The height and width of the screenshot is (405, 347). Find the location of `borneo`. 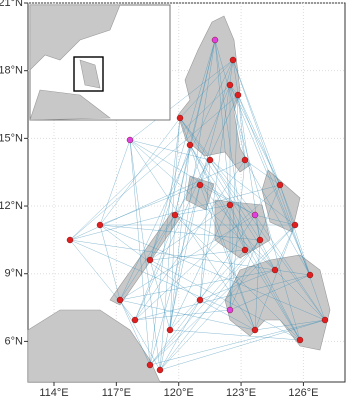

borneo is located at coordinates (94, 346).